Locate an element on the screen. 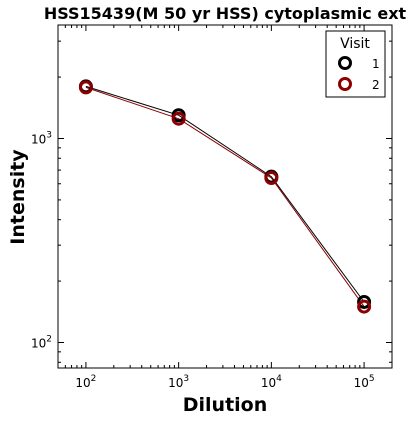 The height and width of the screenshot is (422, 414). legend-items: 12 is located at coordinates (359, 74).